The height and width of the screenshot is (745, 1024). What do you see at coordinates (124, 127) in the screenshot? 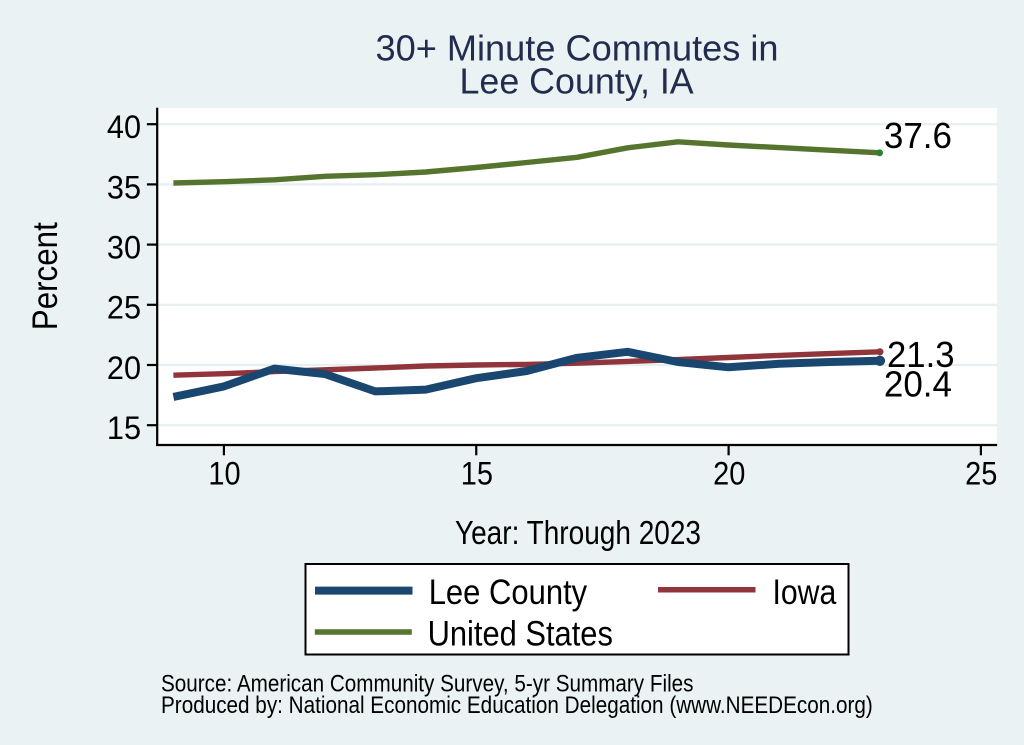
I see `svg-text: 40` at bounding box center [124, 127].